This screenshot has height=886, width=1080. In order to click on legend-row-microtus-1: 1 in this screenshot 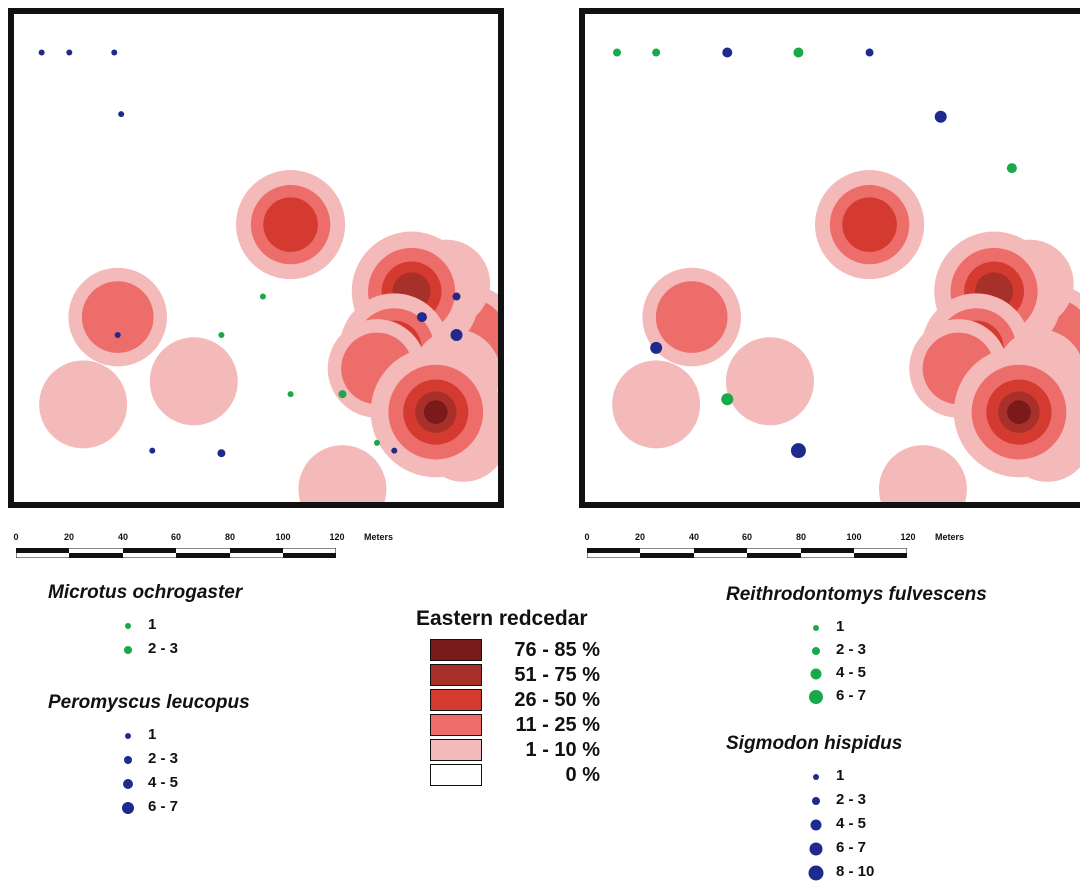, I will do `click(193, 626)`.